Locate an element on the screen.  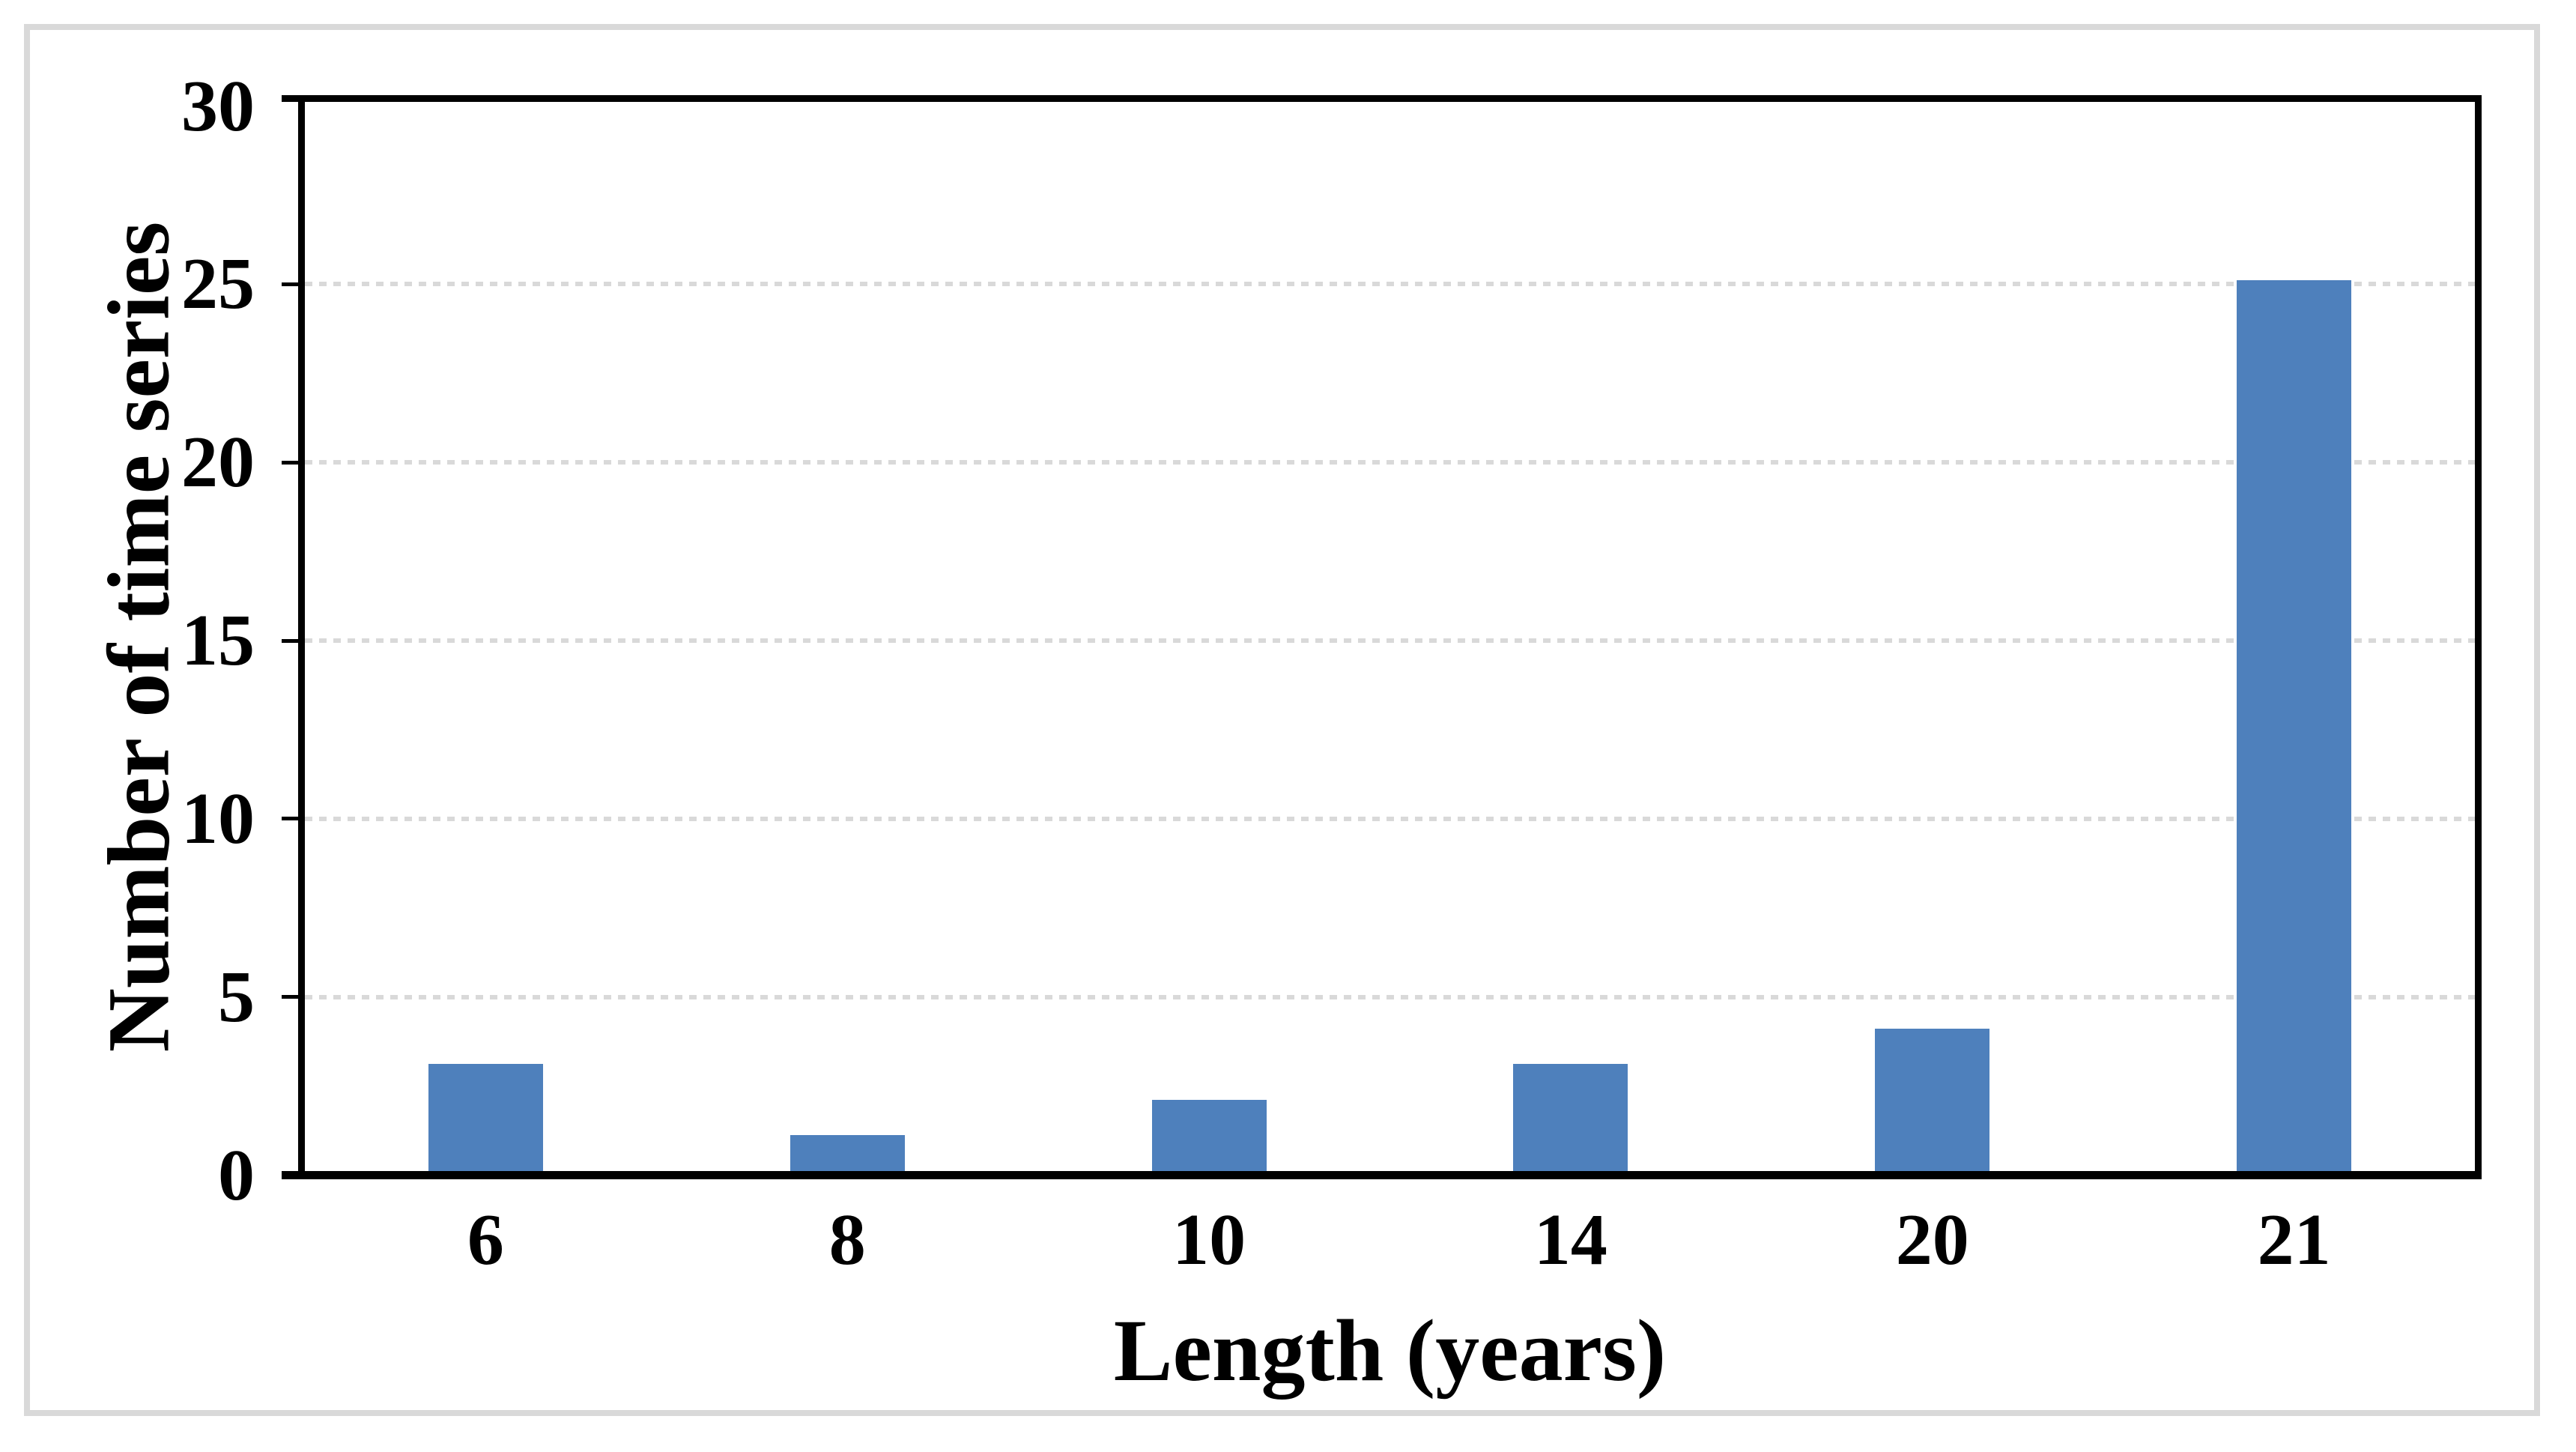
y-axis-title-wrap: Number of time series is located at coordinates (138, 637).